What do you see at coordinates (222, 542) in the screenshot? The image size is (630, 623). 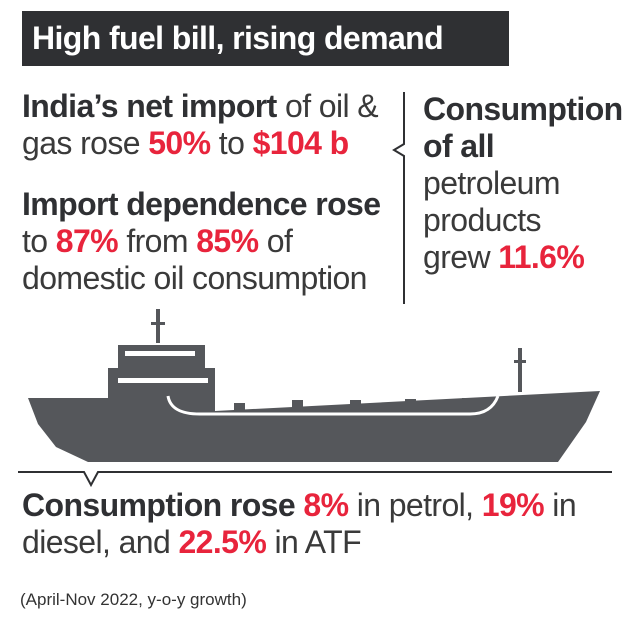 I see `atf-pct: 22.5%` at bounding box center [222, 542].